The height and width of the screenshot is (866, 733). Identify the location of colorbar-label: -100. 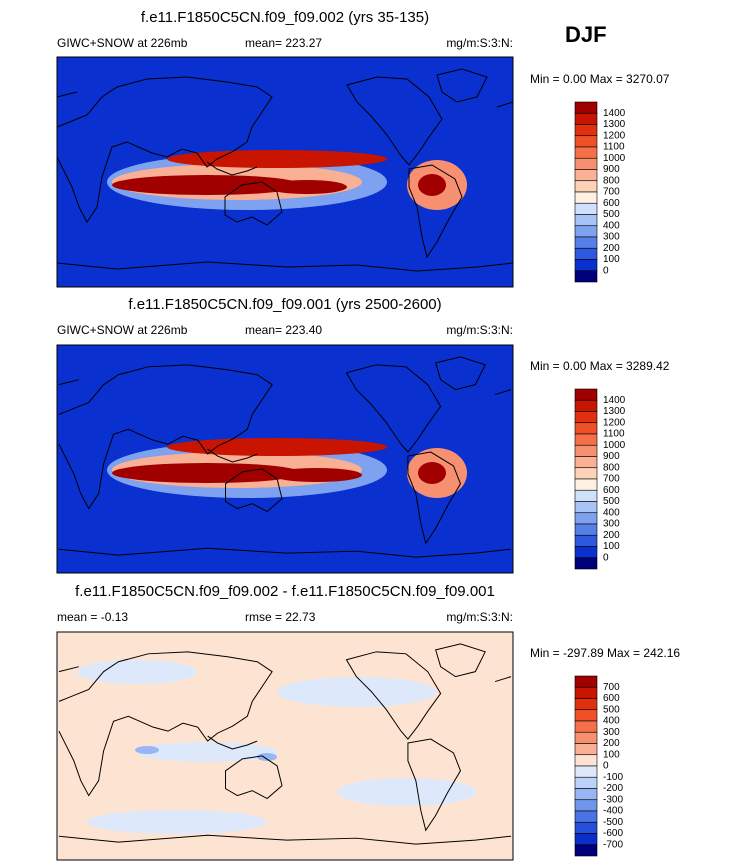
(613, 777).